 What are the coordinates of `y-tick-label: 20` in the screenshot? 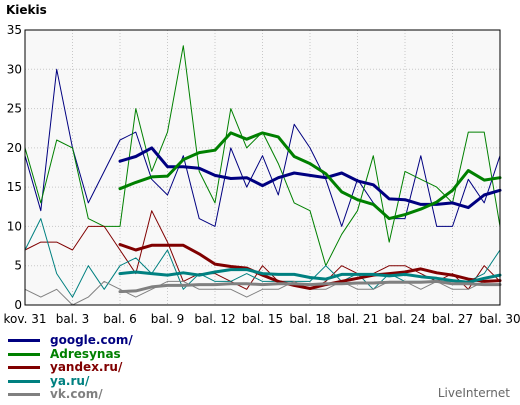 It's located at (14, 148).